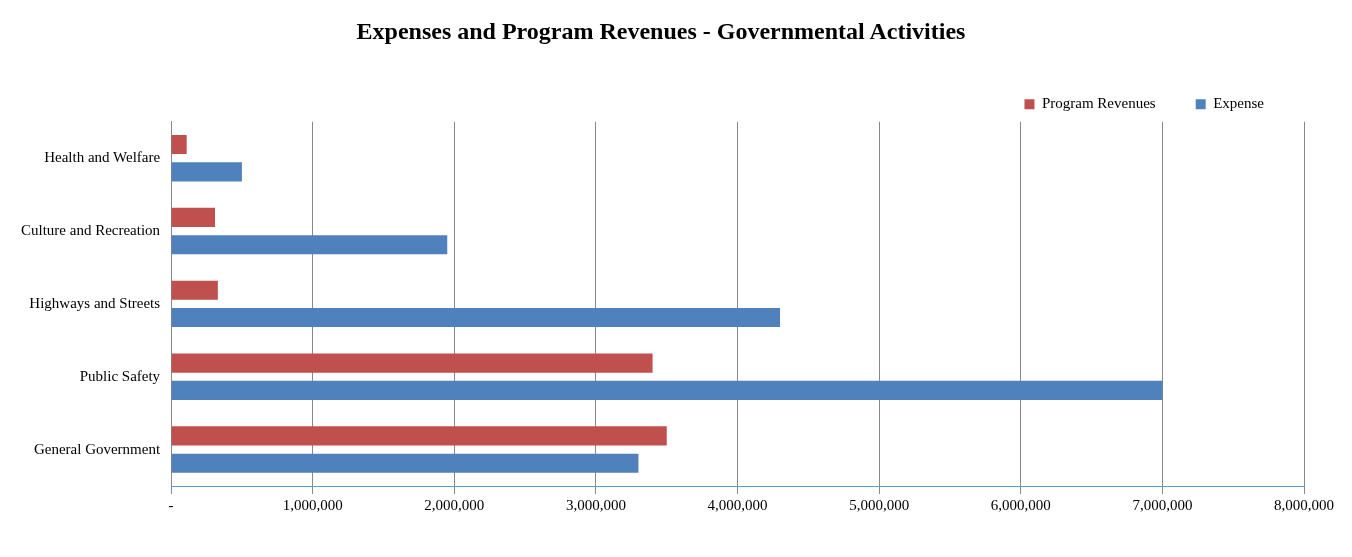  Describe the element at coordinates (595, 504) in the screenshot. I see `x-tick-label: 3,000,000` at that location.